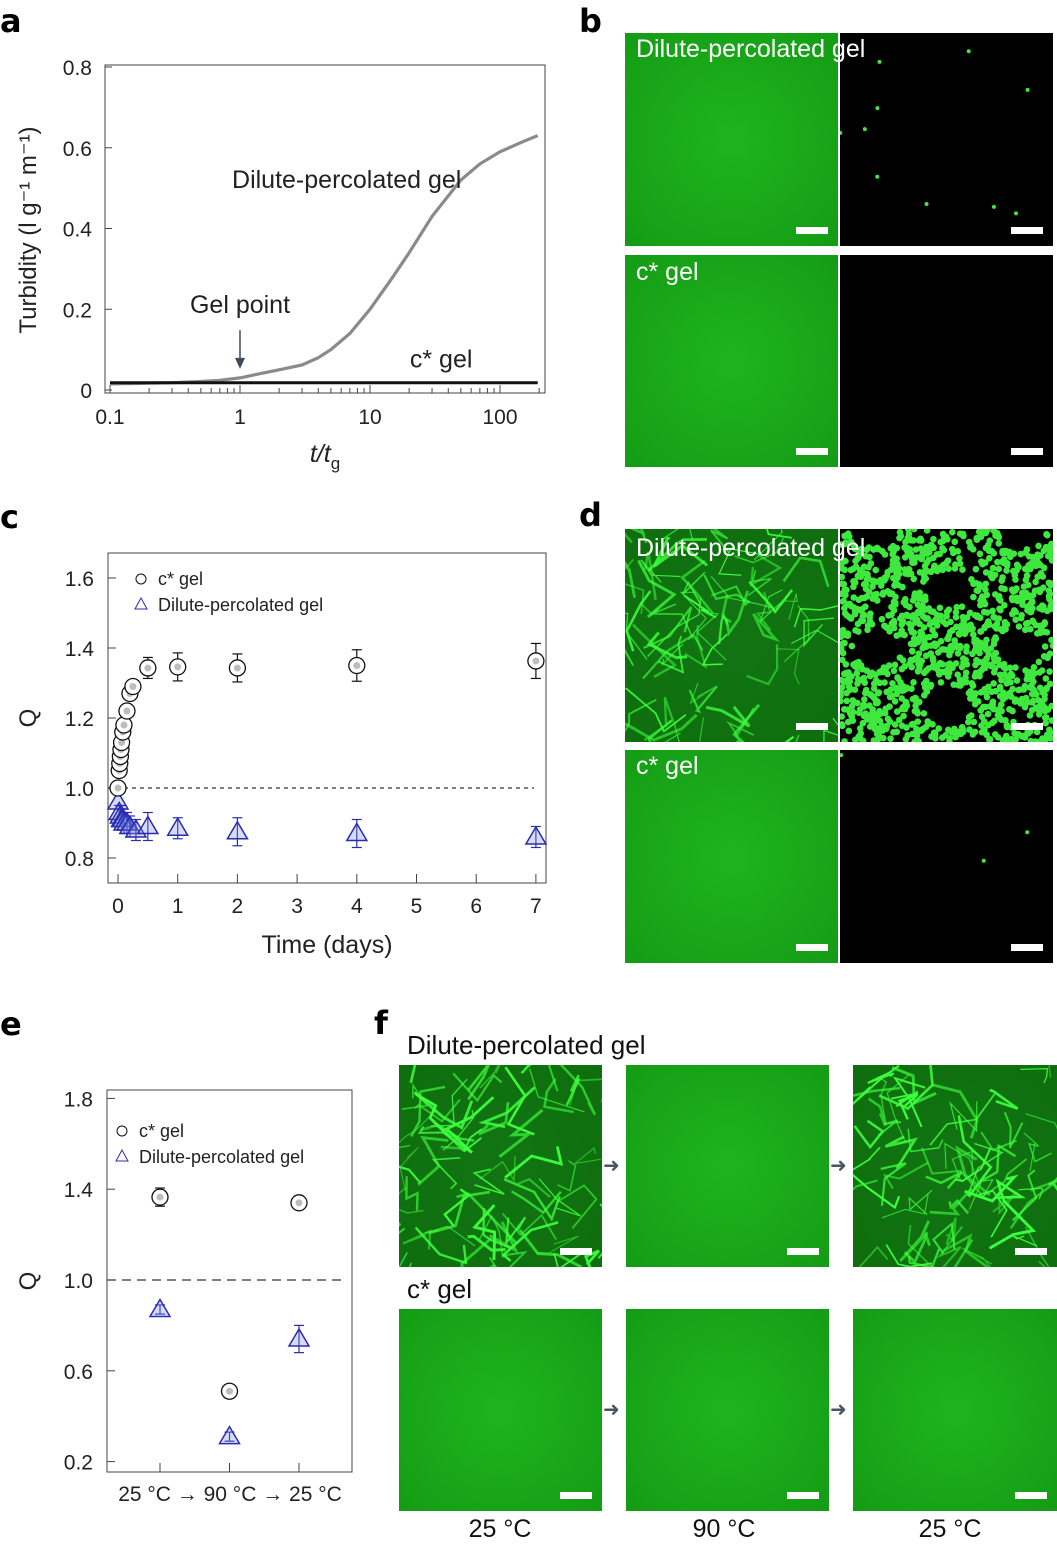 Image resolution: width=1057 pixels, height=1548 pixels. What do you see at coordinates (240, 305) in the screenshot?
I see `annotation: Gel point` at bounding box center [240, 305].